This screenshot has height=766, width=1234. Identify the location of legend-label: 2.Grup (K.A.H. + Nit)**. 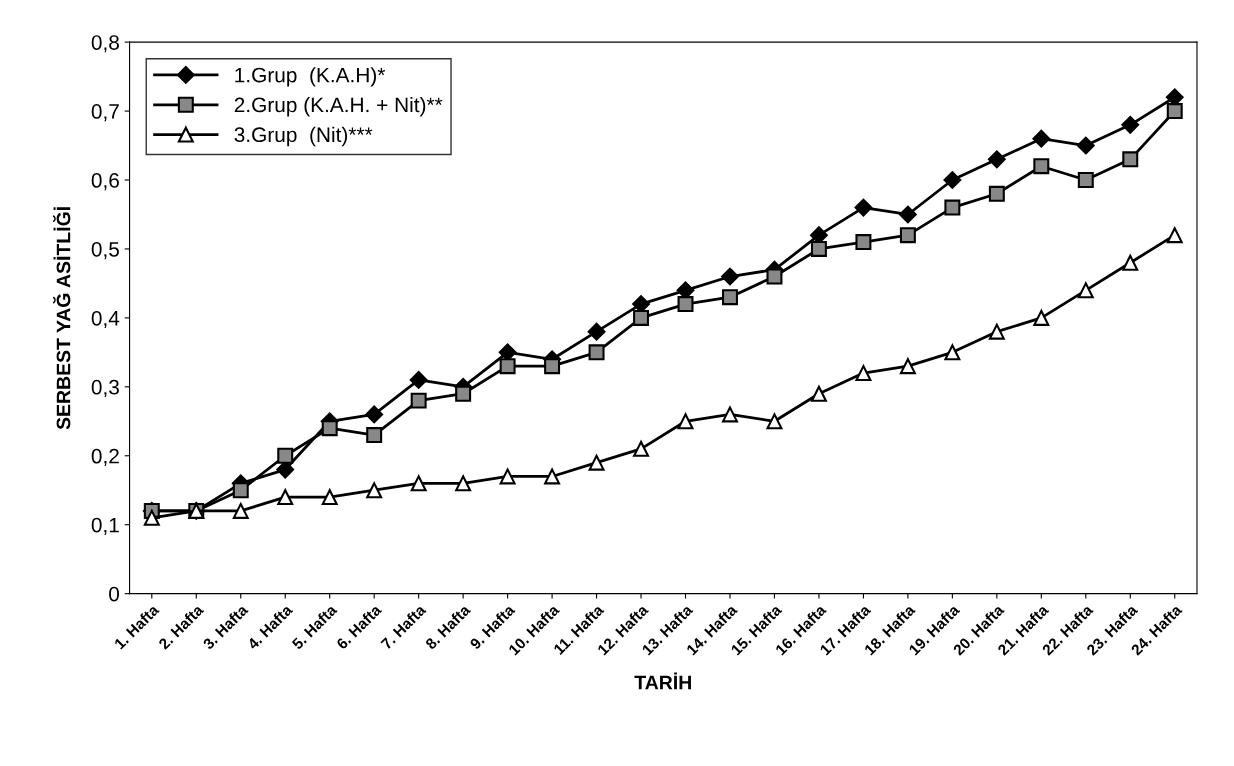
(338, 106).